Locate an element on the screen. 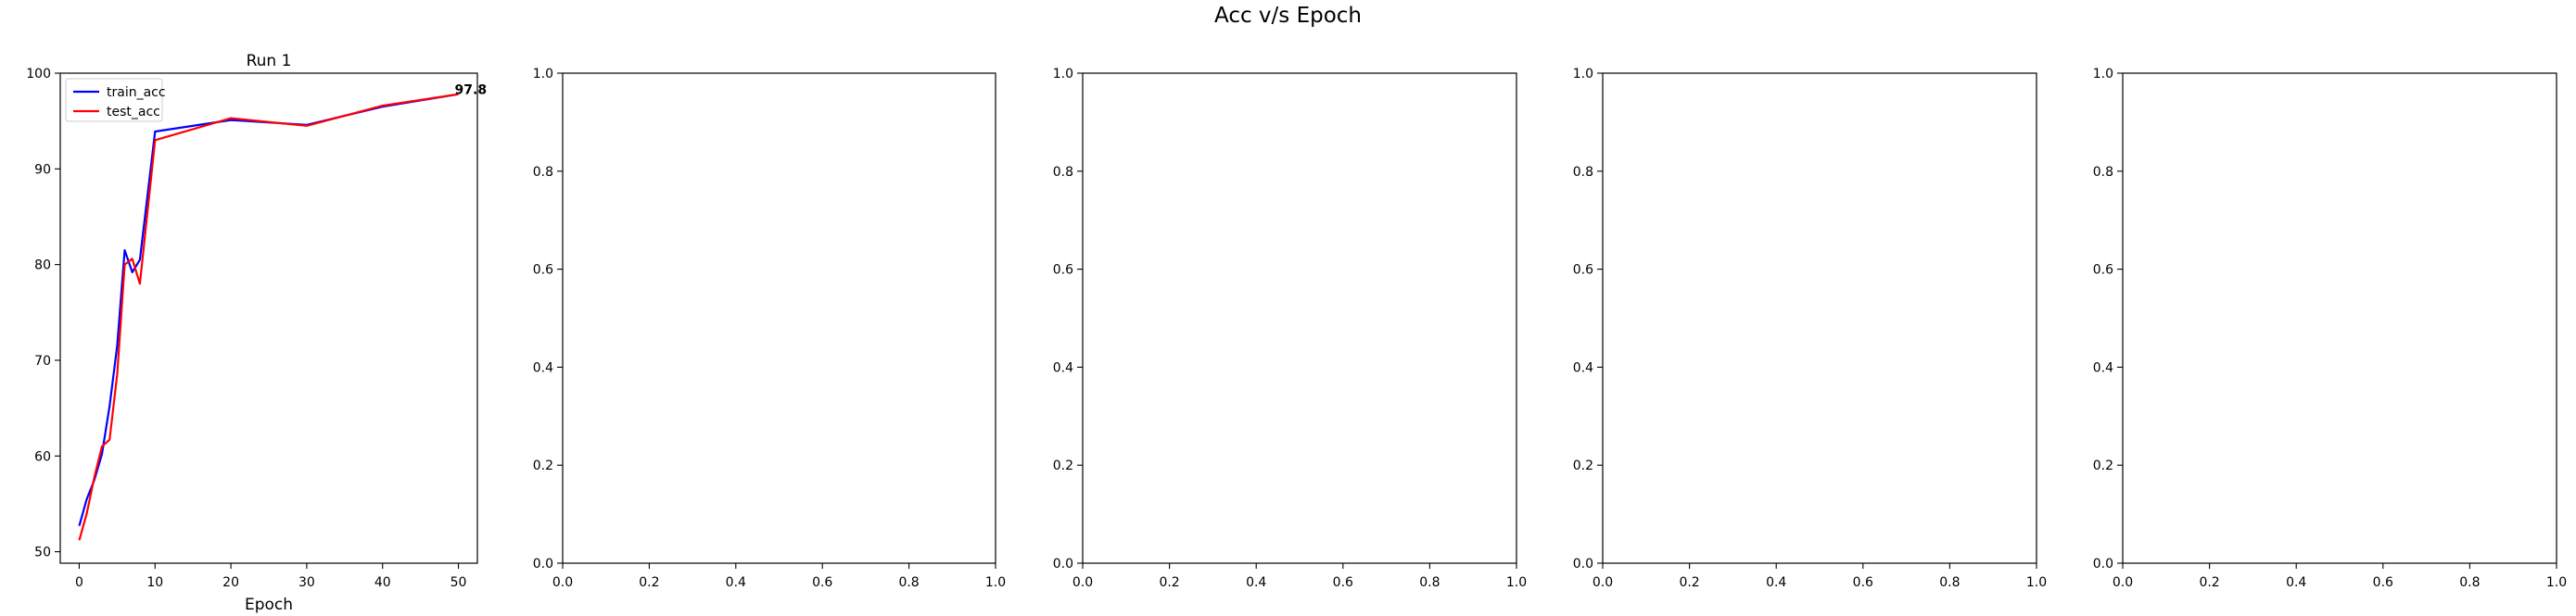  legend-entry: test_acc is located at coordinates (133, 112).